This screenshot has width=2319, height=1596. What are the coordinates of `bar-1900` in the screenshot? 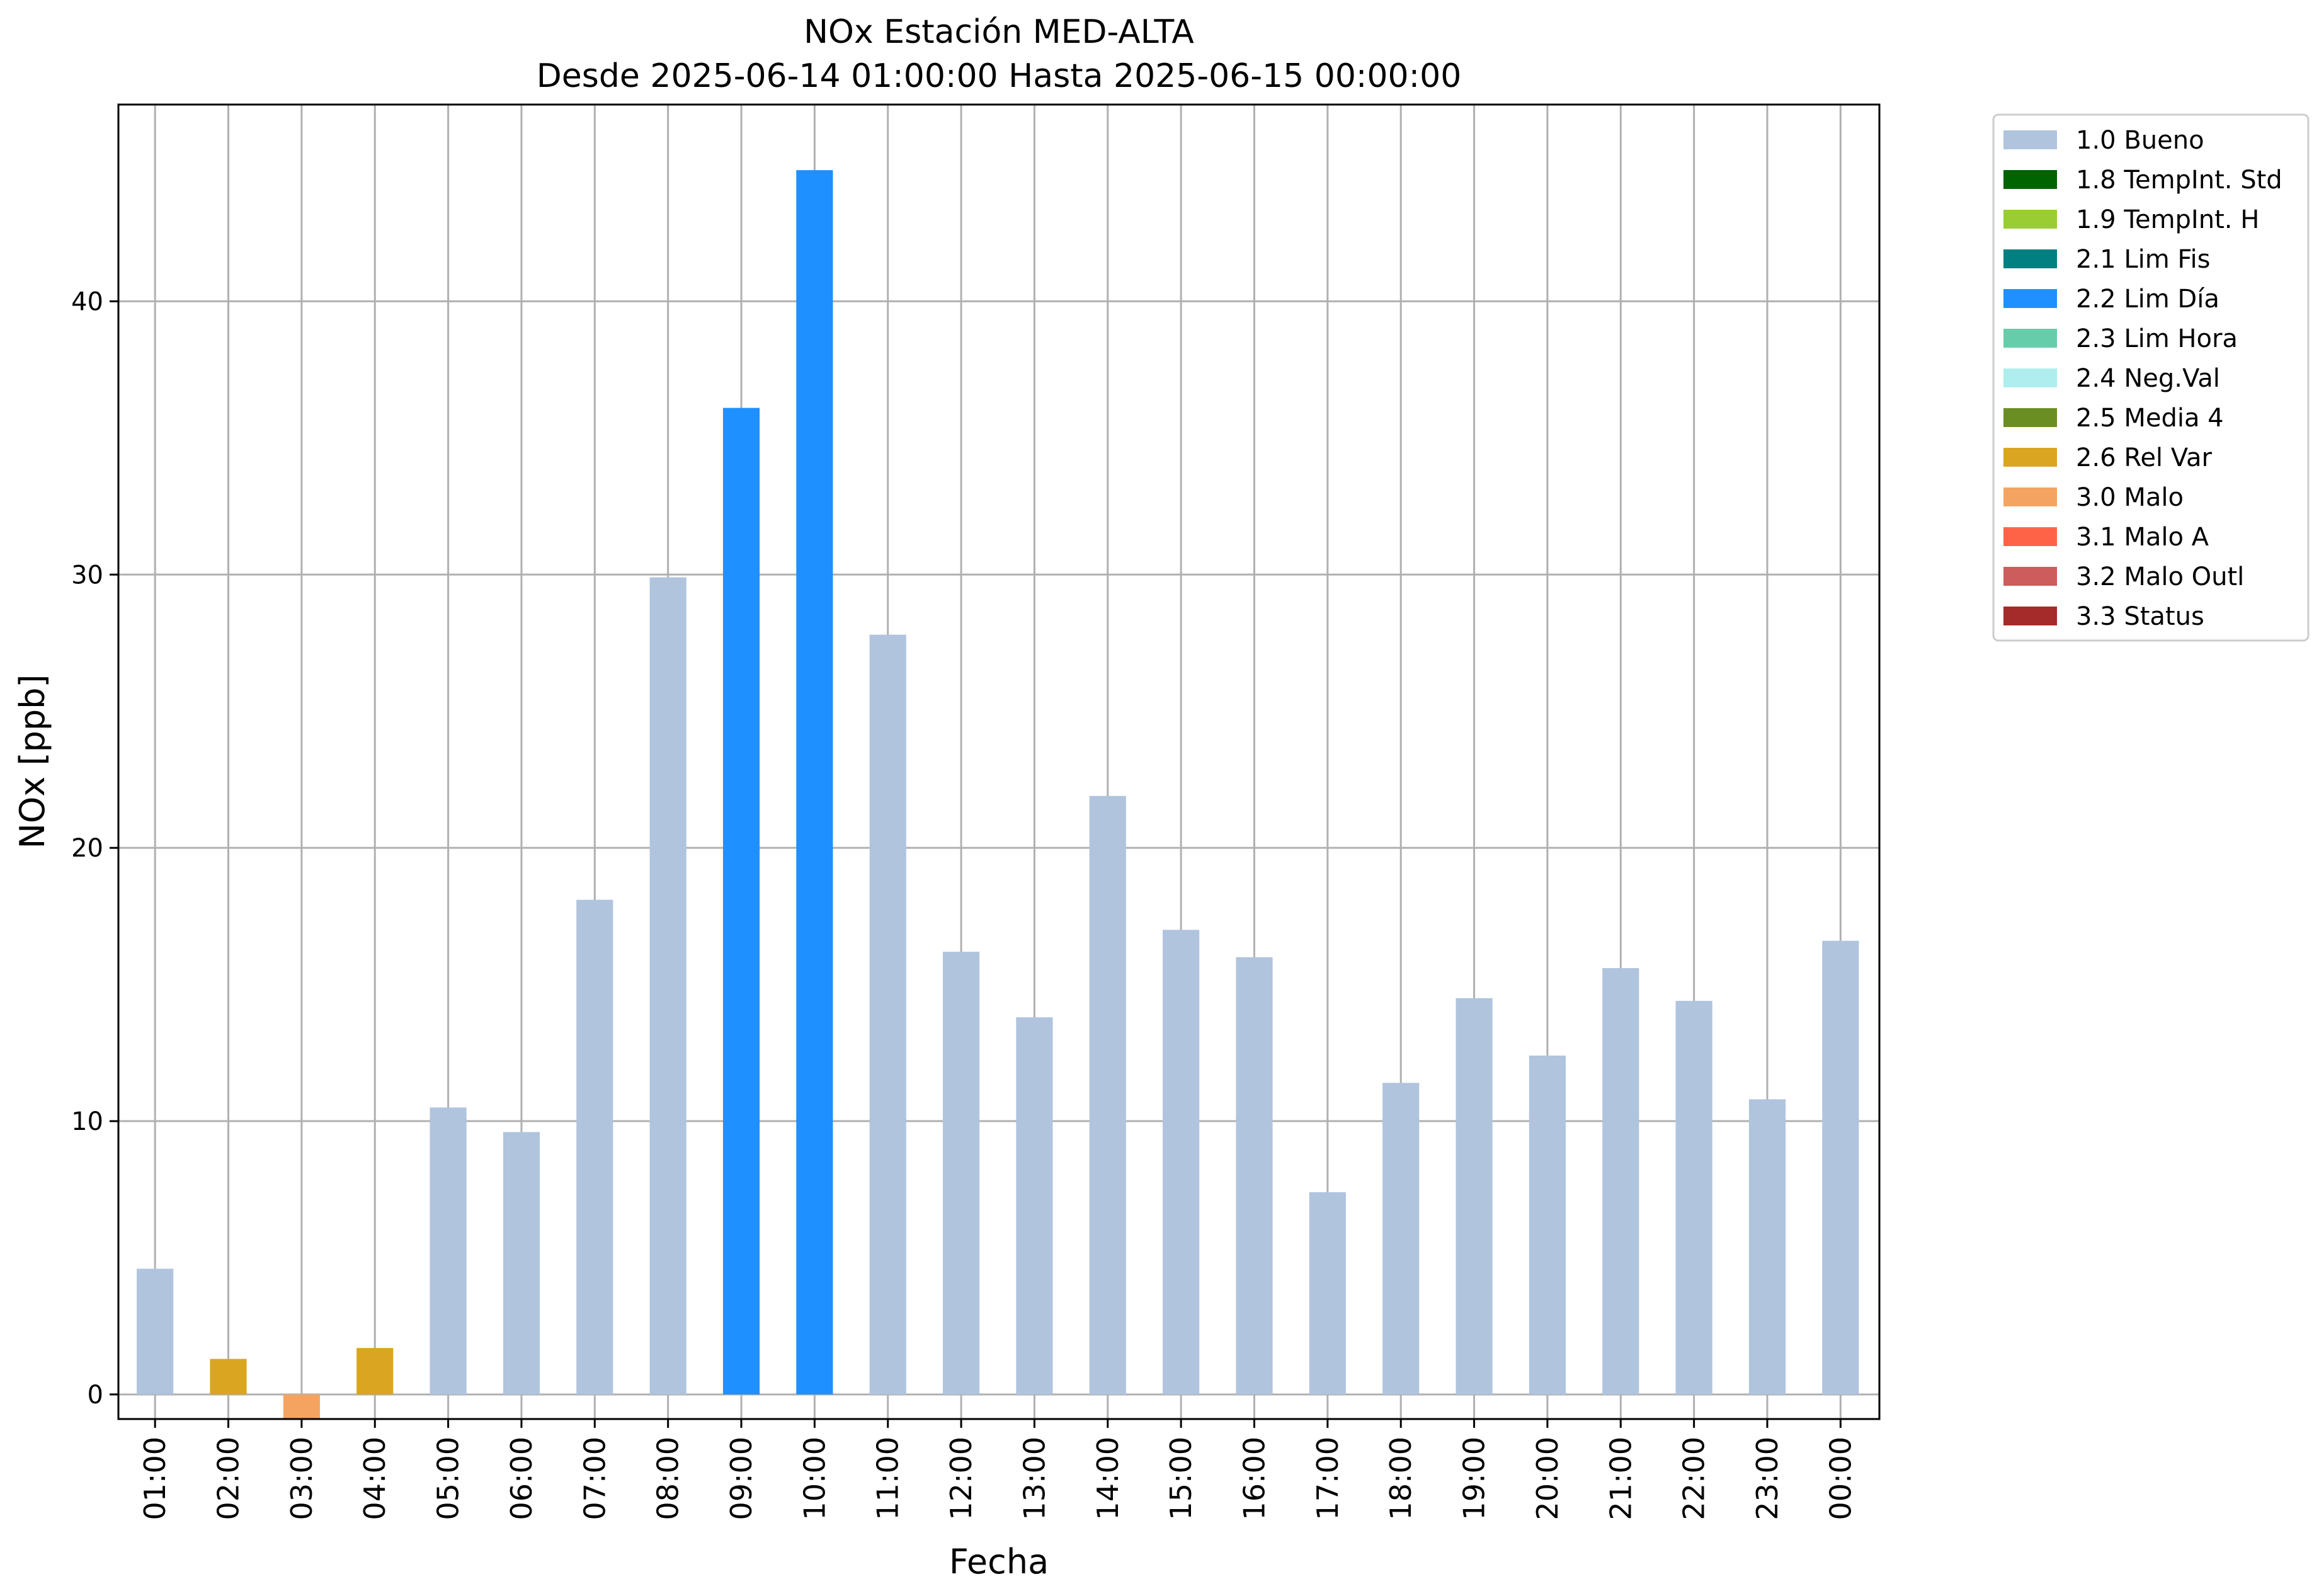 It's located at (1474, 1196).